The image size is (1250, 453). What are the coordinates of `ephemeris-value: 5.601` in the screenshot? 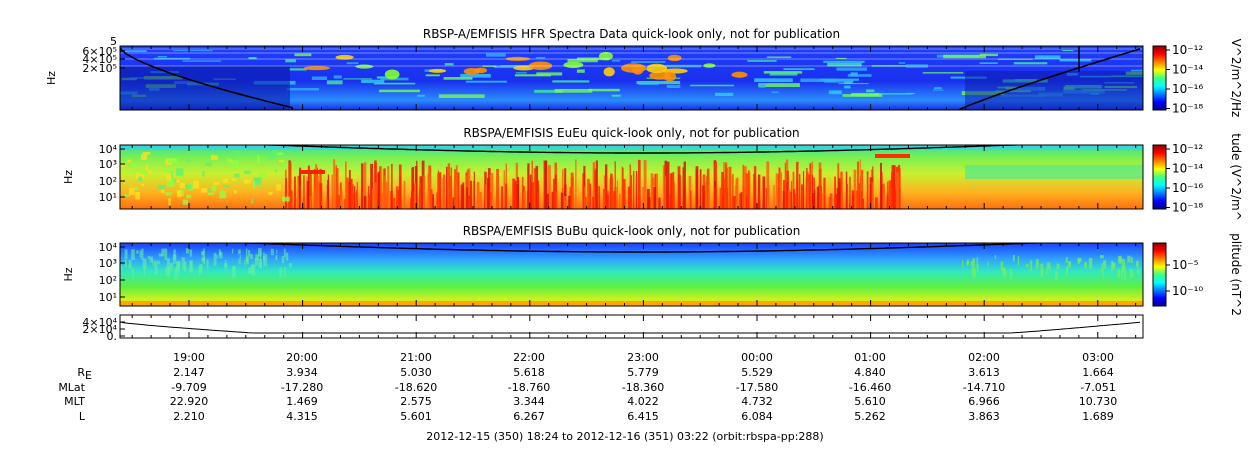 It's located at (416, 416).